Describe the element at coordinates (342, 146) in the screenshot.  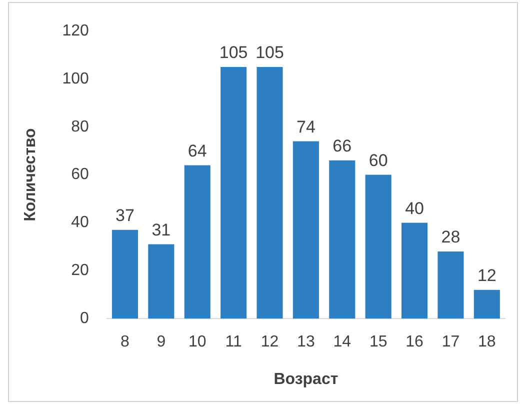
I see `data-label: 66` at that location.